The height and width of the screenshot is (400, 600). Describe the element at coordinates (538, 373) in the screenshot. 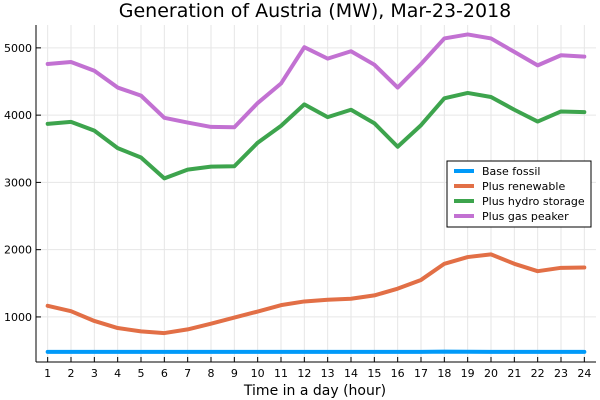

I see `x-tick-label: 22` at that location.